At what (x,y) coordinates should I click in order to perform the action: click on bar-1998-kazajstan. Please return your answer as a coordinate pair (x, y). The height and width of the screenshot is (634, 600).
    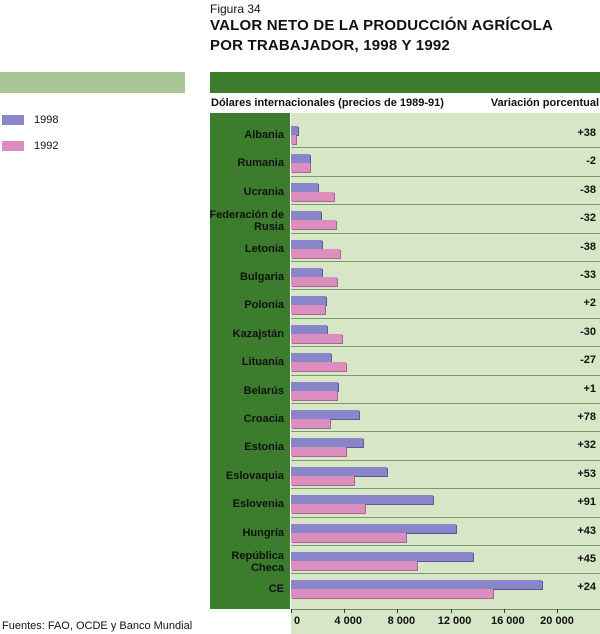
    Looking at the image, I should click on (309, 329).